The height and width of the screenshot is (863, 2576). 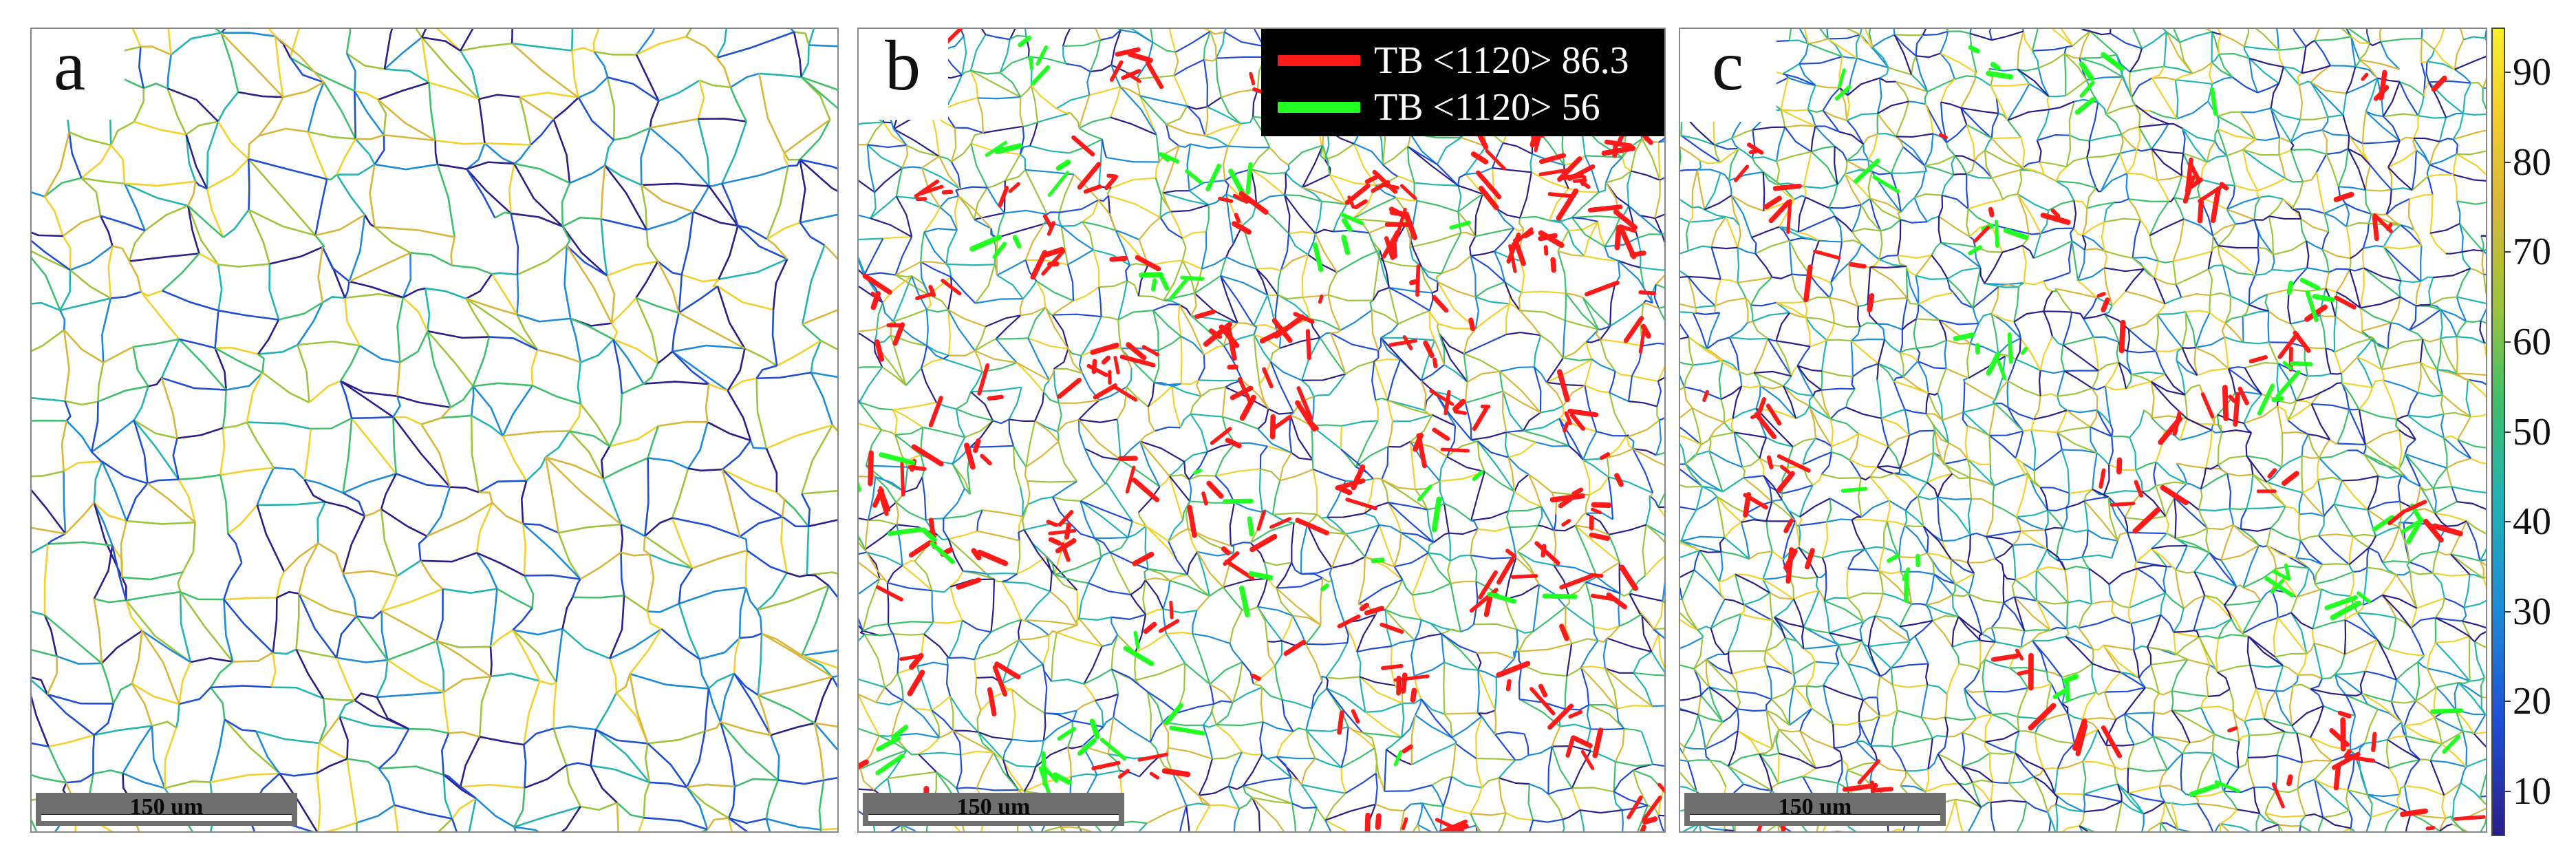 What do you see at coordinates (903, 74) in the screenshot?
I see `panel-b-notch` at bounding box center [903, 74].